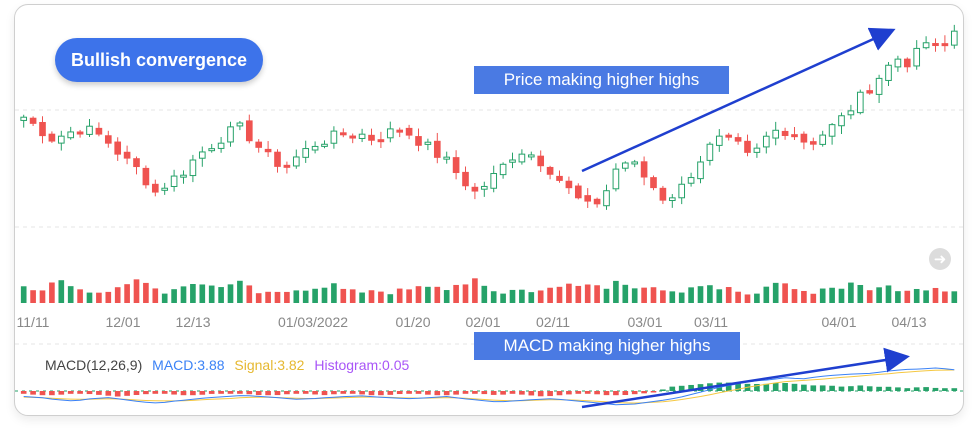 This screenshot has height=441, width=974. I want to click on histogram-value-label: Histogram:0.05, so click(362, 365).